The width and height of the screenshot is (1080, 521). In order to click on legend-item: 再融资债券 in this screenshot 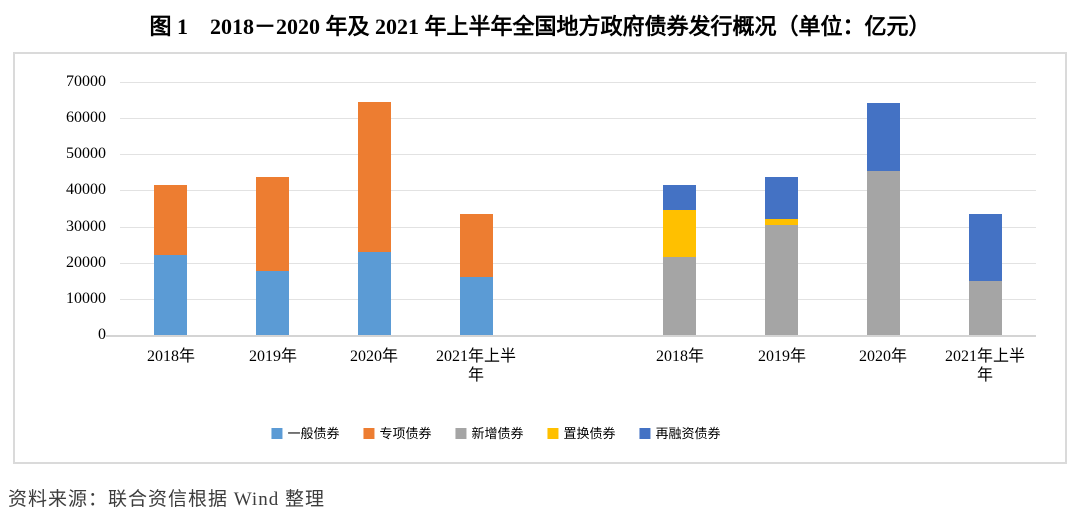, I will do `click(680, 433)`.